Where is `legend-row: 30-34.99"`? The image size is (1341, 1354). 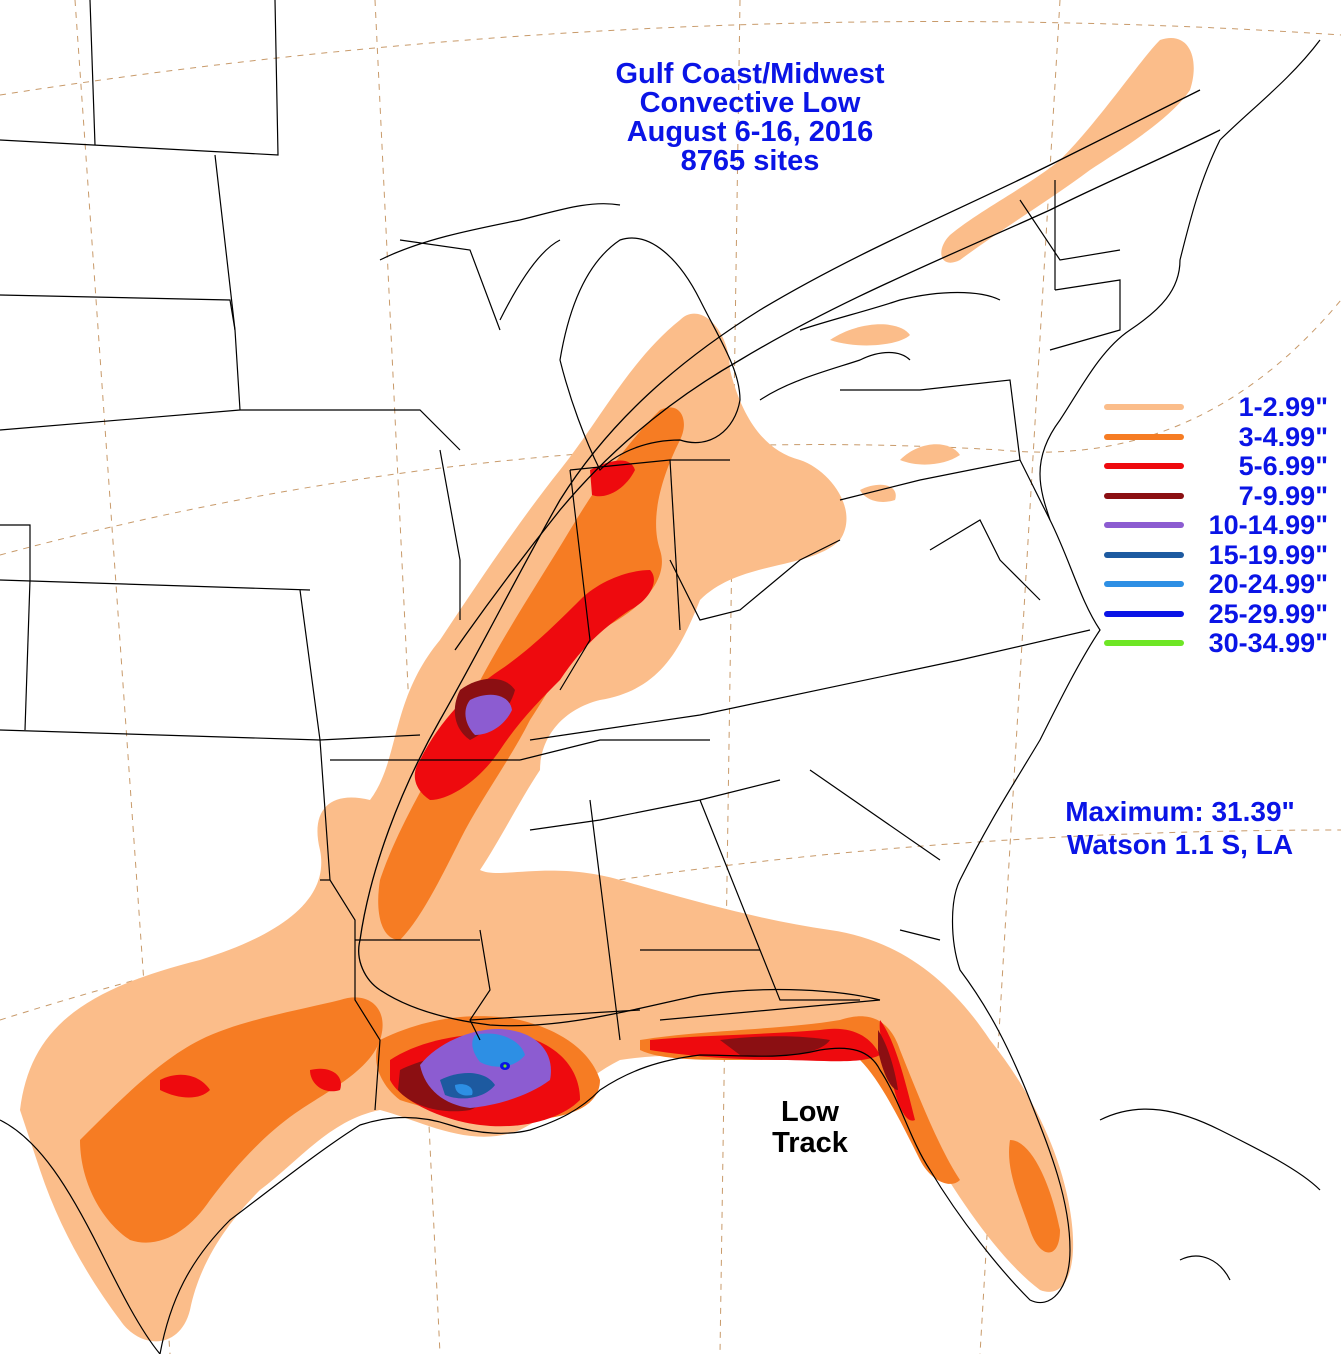 legend-row: 30-34.99" is located at coordinates (1220, 643).